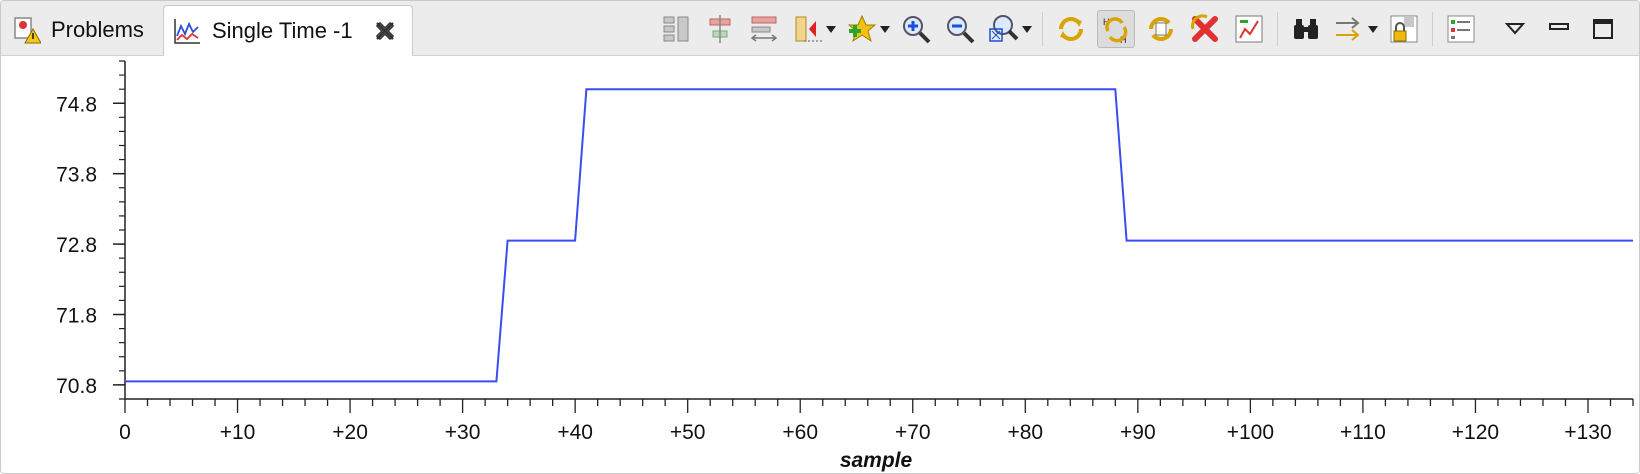  I want to click on sync-multi-icon, so click(1161, 29).